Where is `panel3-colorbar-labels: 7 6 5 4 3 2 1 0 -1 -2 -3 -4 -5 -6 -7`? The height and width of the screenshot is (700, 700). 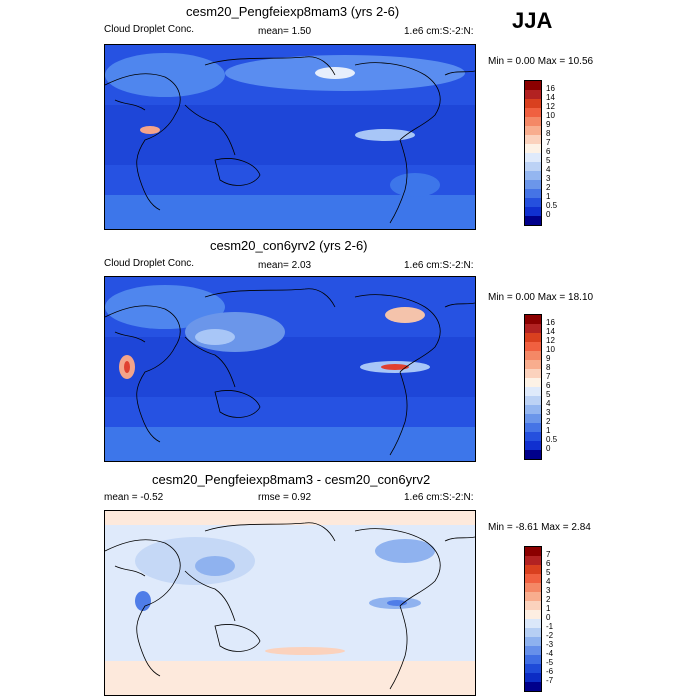 panel3-colorbar-labels: 7 6 5 4 3 2 1 0 -1 -2 -3 -4 -5 -6 -7 is located at coordinates (561, 618).